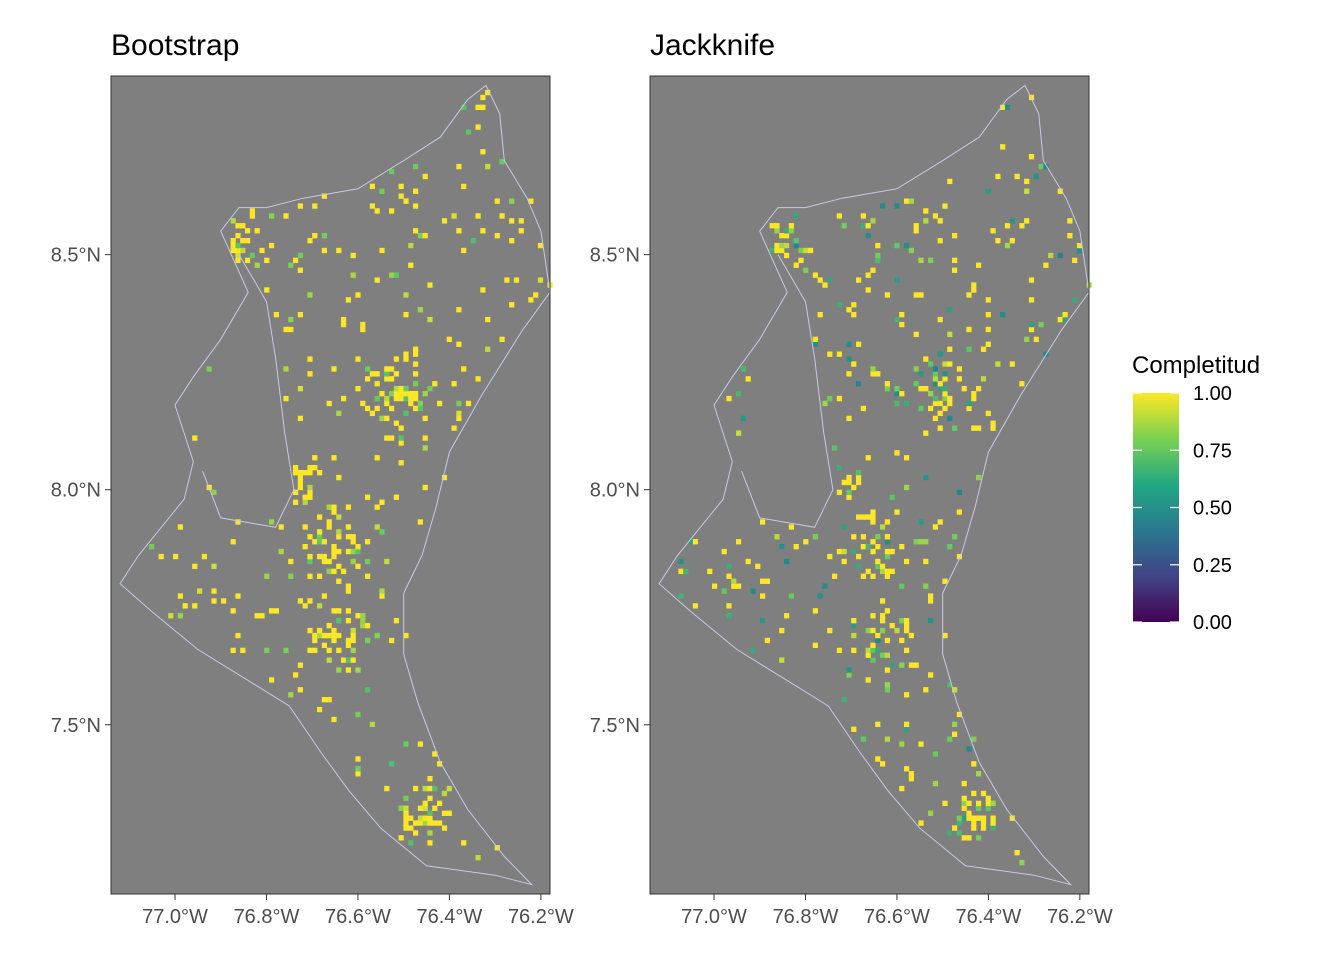 This screenshot has width=1344, height=960. Describe the element at coordinates (358, 917) in the screenshot. I see `x-tick-label: 76.6°W` at that location.